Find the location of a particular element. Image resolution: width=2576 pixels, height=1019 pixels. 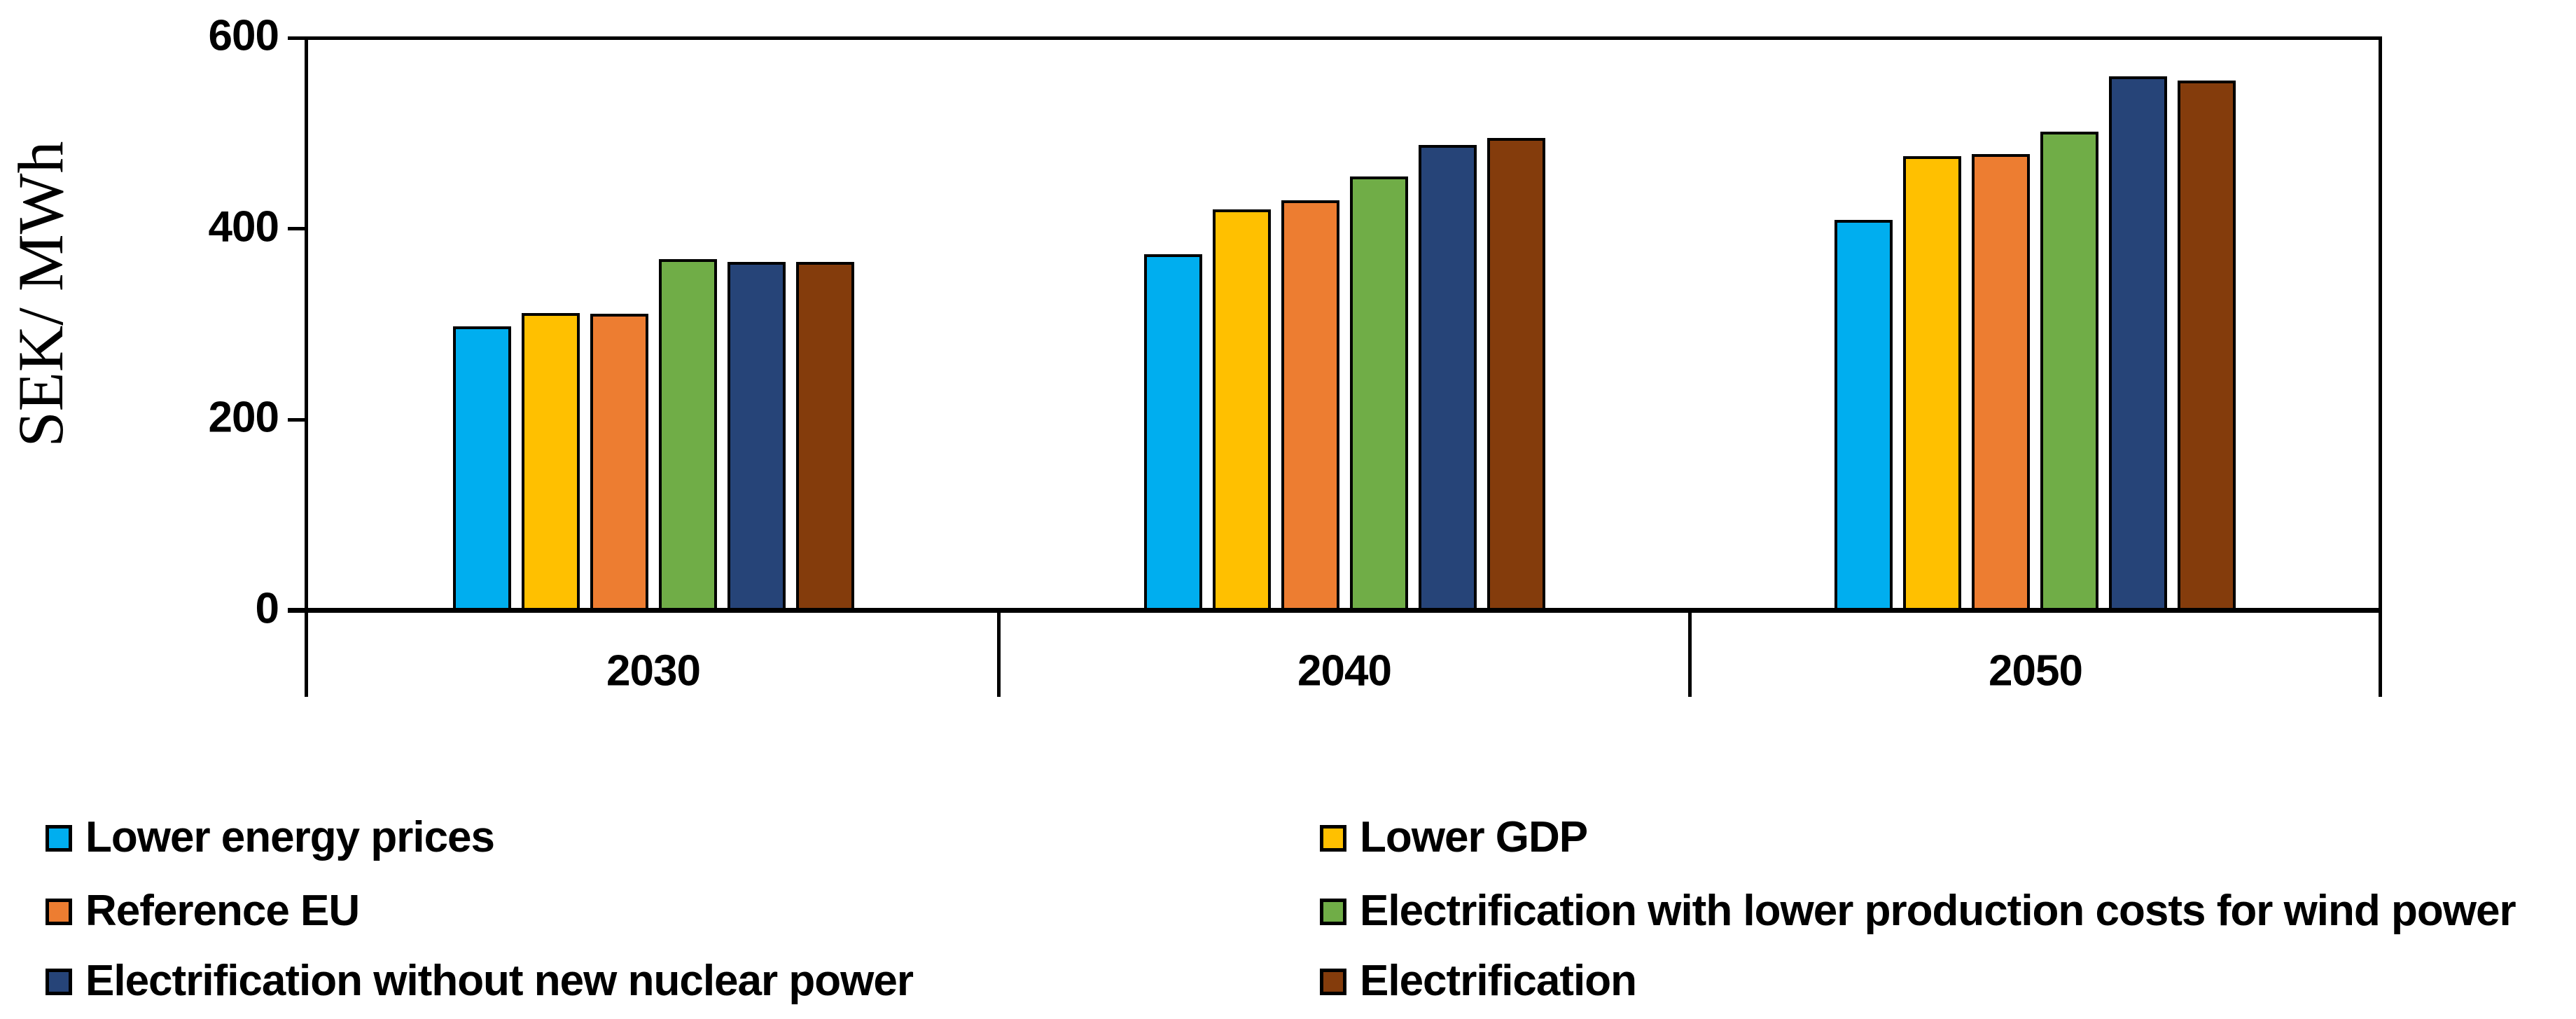

x-axis-line is located at coordinates (1335, 610).